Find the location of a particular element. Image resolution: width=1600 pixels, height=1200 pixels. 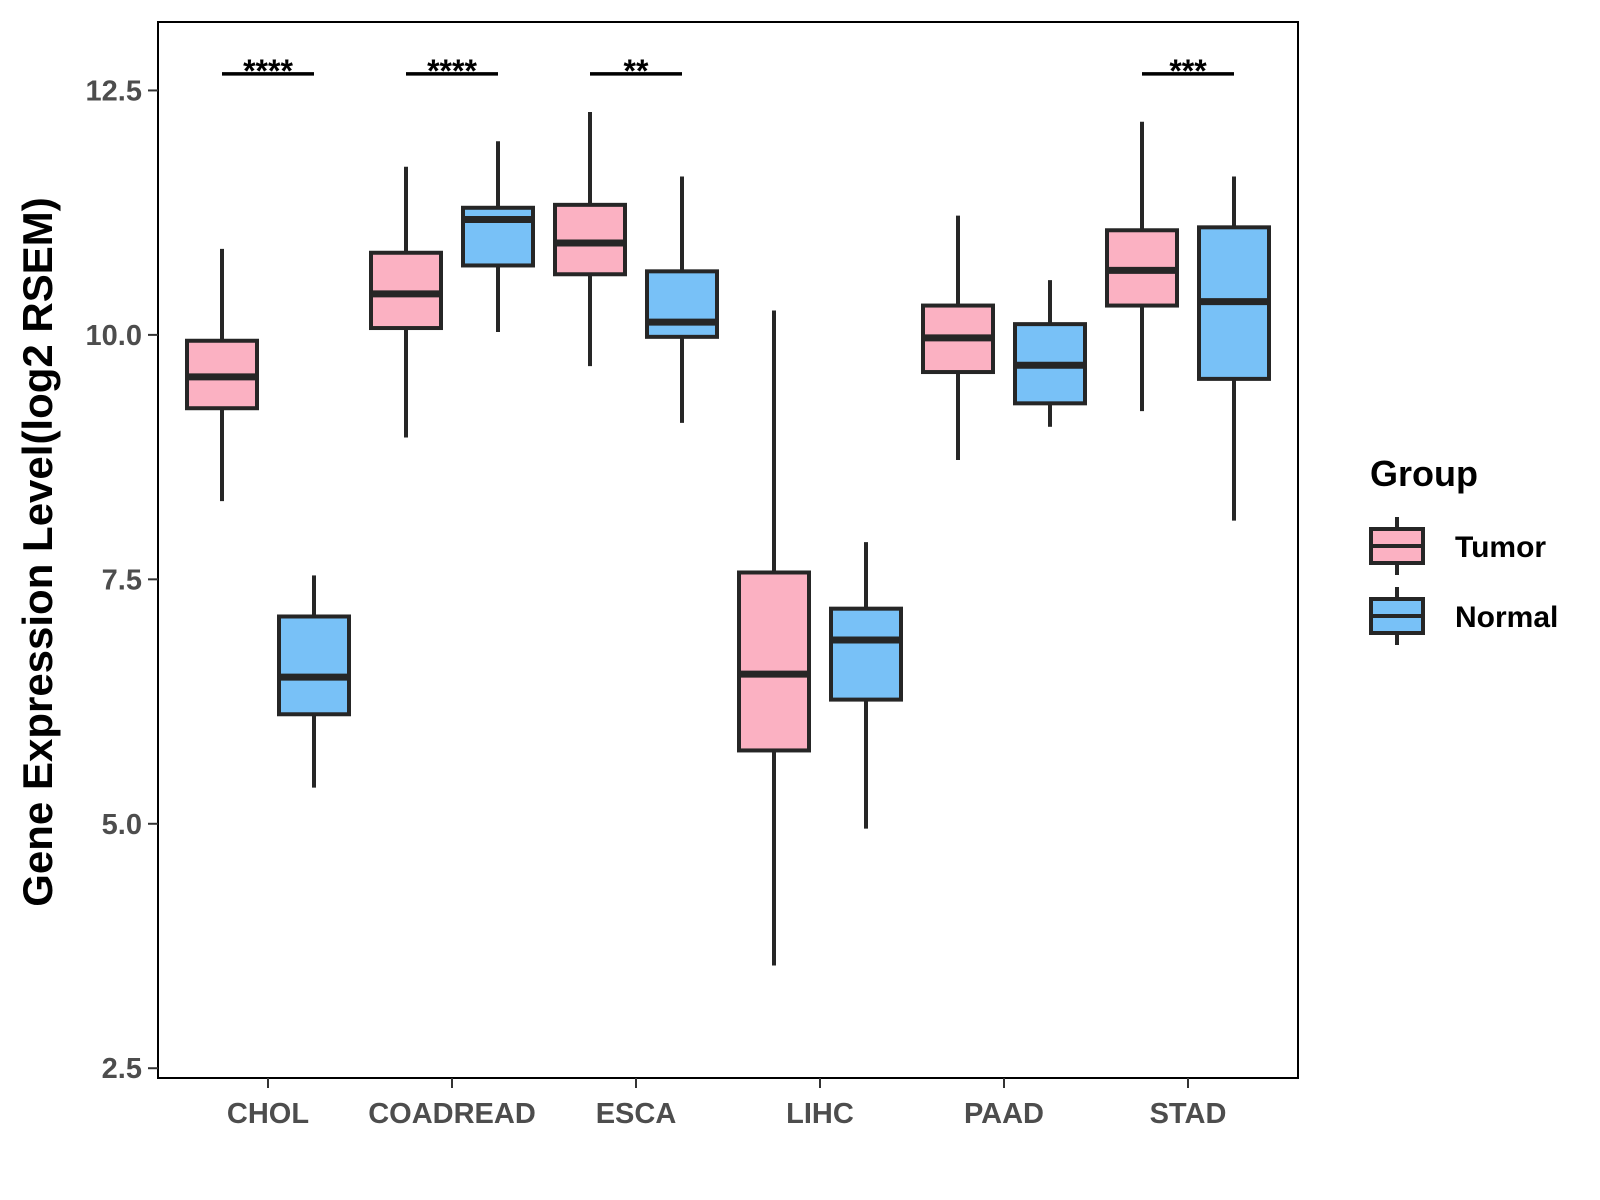

legend-title: Group is located at coordinates (1424, 473).